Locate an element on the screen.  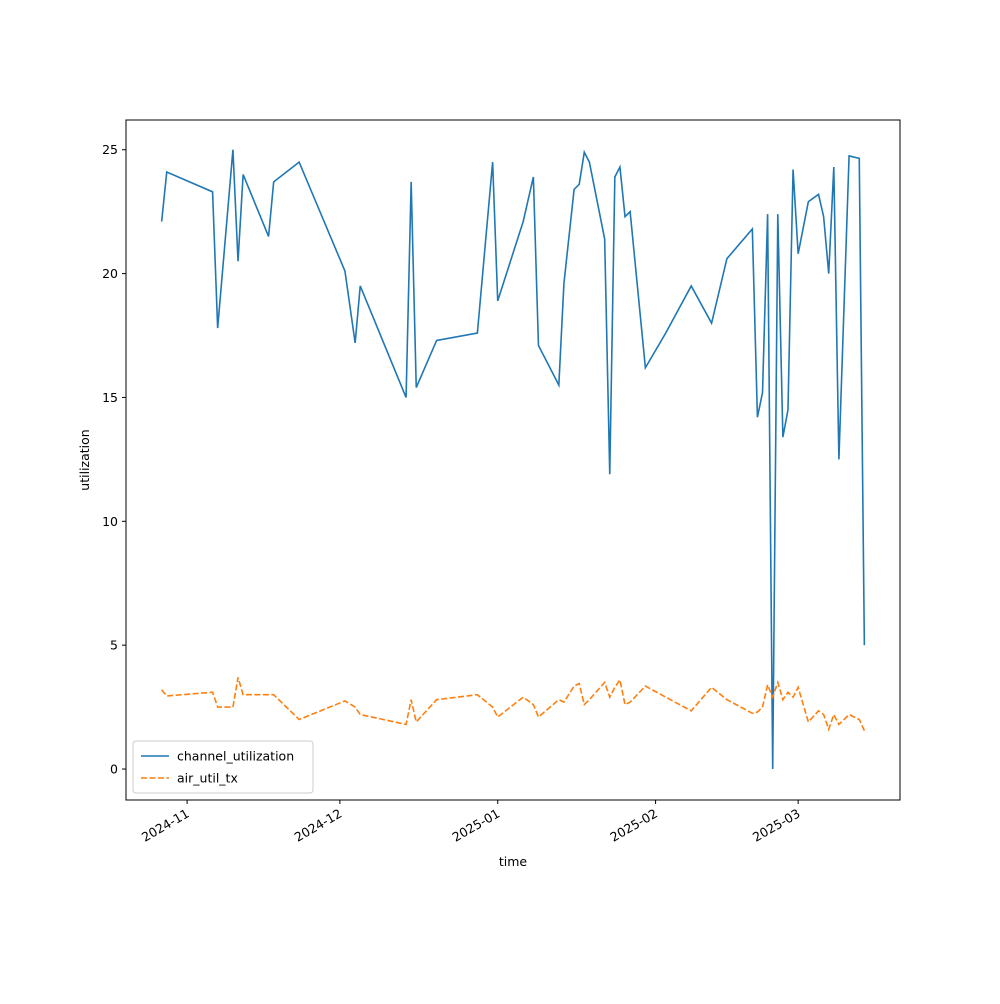
y-tick-label: 5 is located at coordinates (114, 645).